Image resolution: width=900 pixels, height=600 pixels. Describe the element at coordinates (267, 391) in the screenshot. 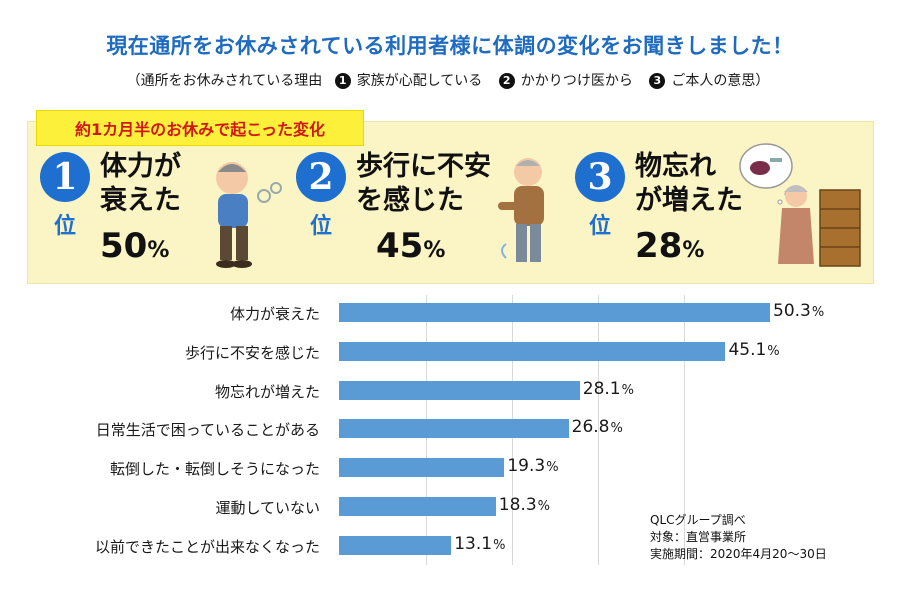

I see `category-label: 物忘れが増えた` at that location.